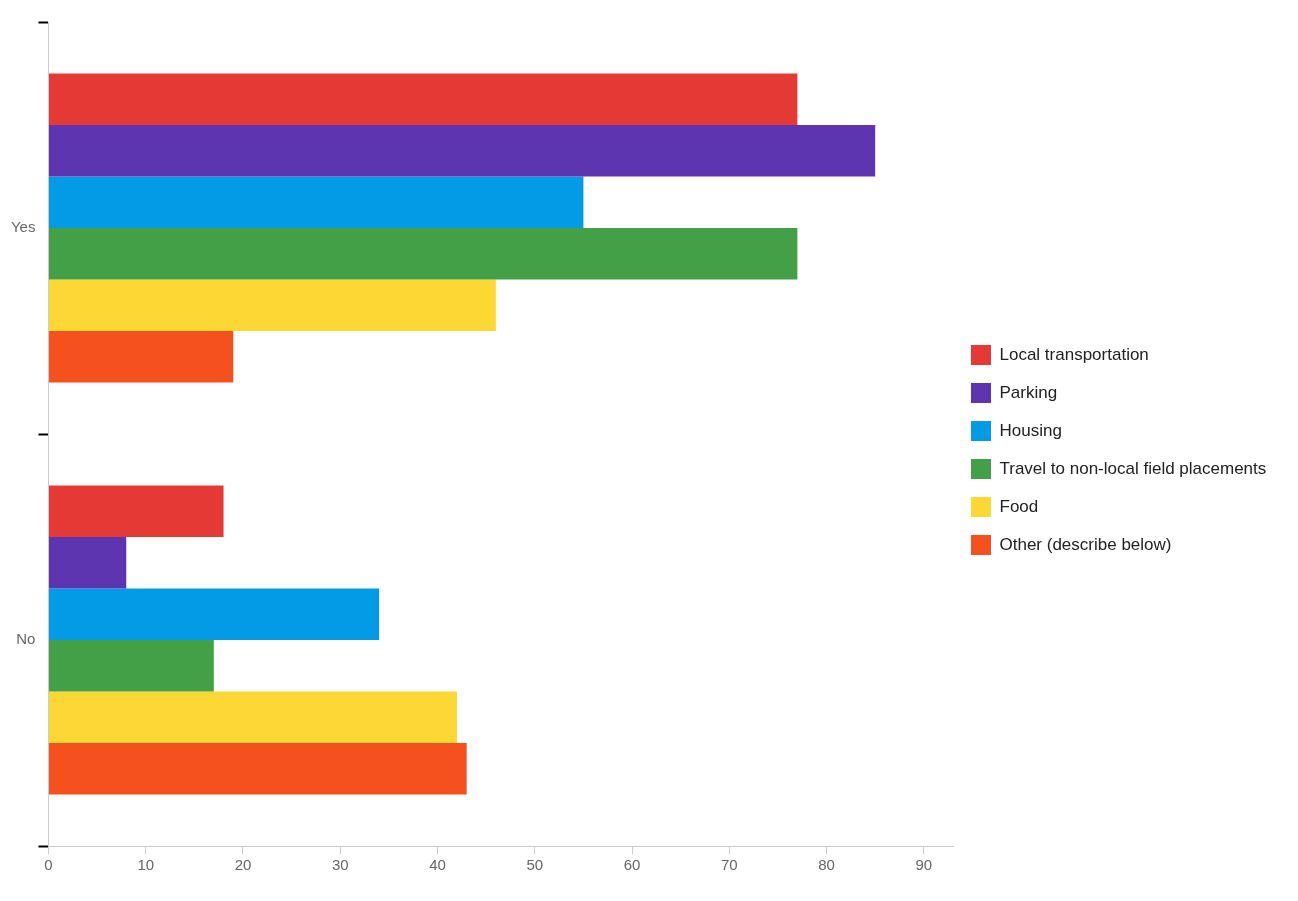 The height and width of the screenshot is (901, 1298). What do you see at coordinates (826, 865) in the screenshot?
I see `x-tick-label: 80` at bounding box center [826, 865].